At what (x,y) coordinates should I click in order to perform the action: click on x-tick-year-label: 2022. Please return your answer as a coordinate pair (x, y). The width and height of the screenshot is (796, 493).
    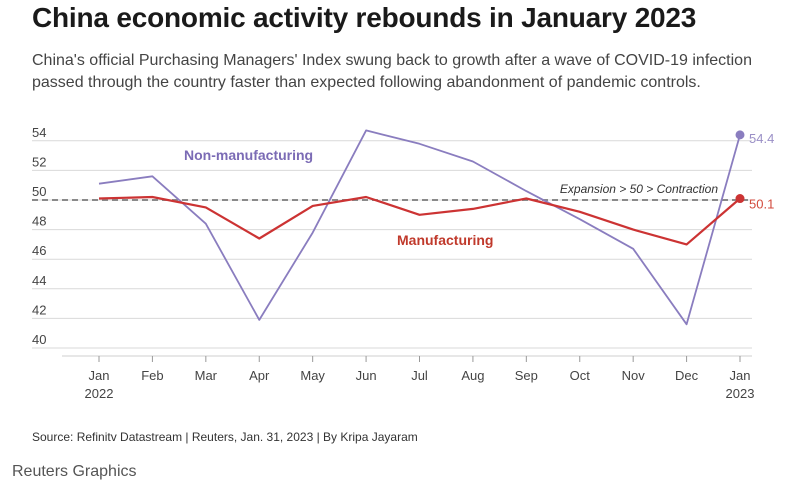
    Looking at the image, I should click on (99, 393).